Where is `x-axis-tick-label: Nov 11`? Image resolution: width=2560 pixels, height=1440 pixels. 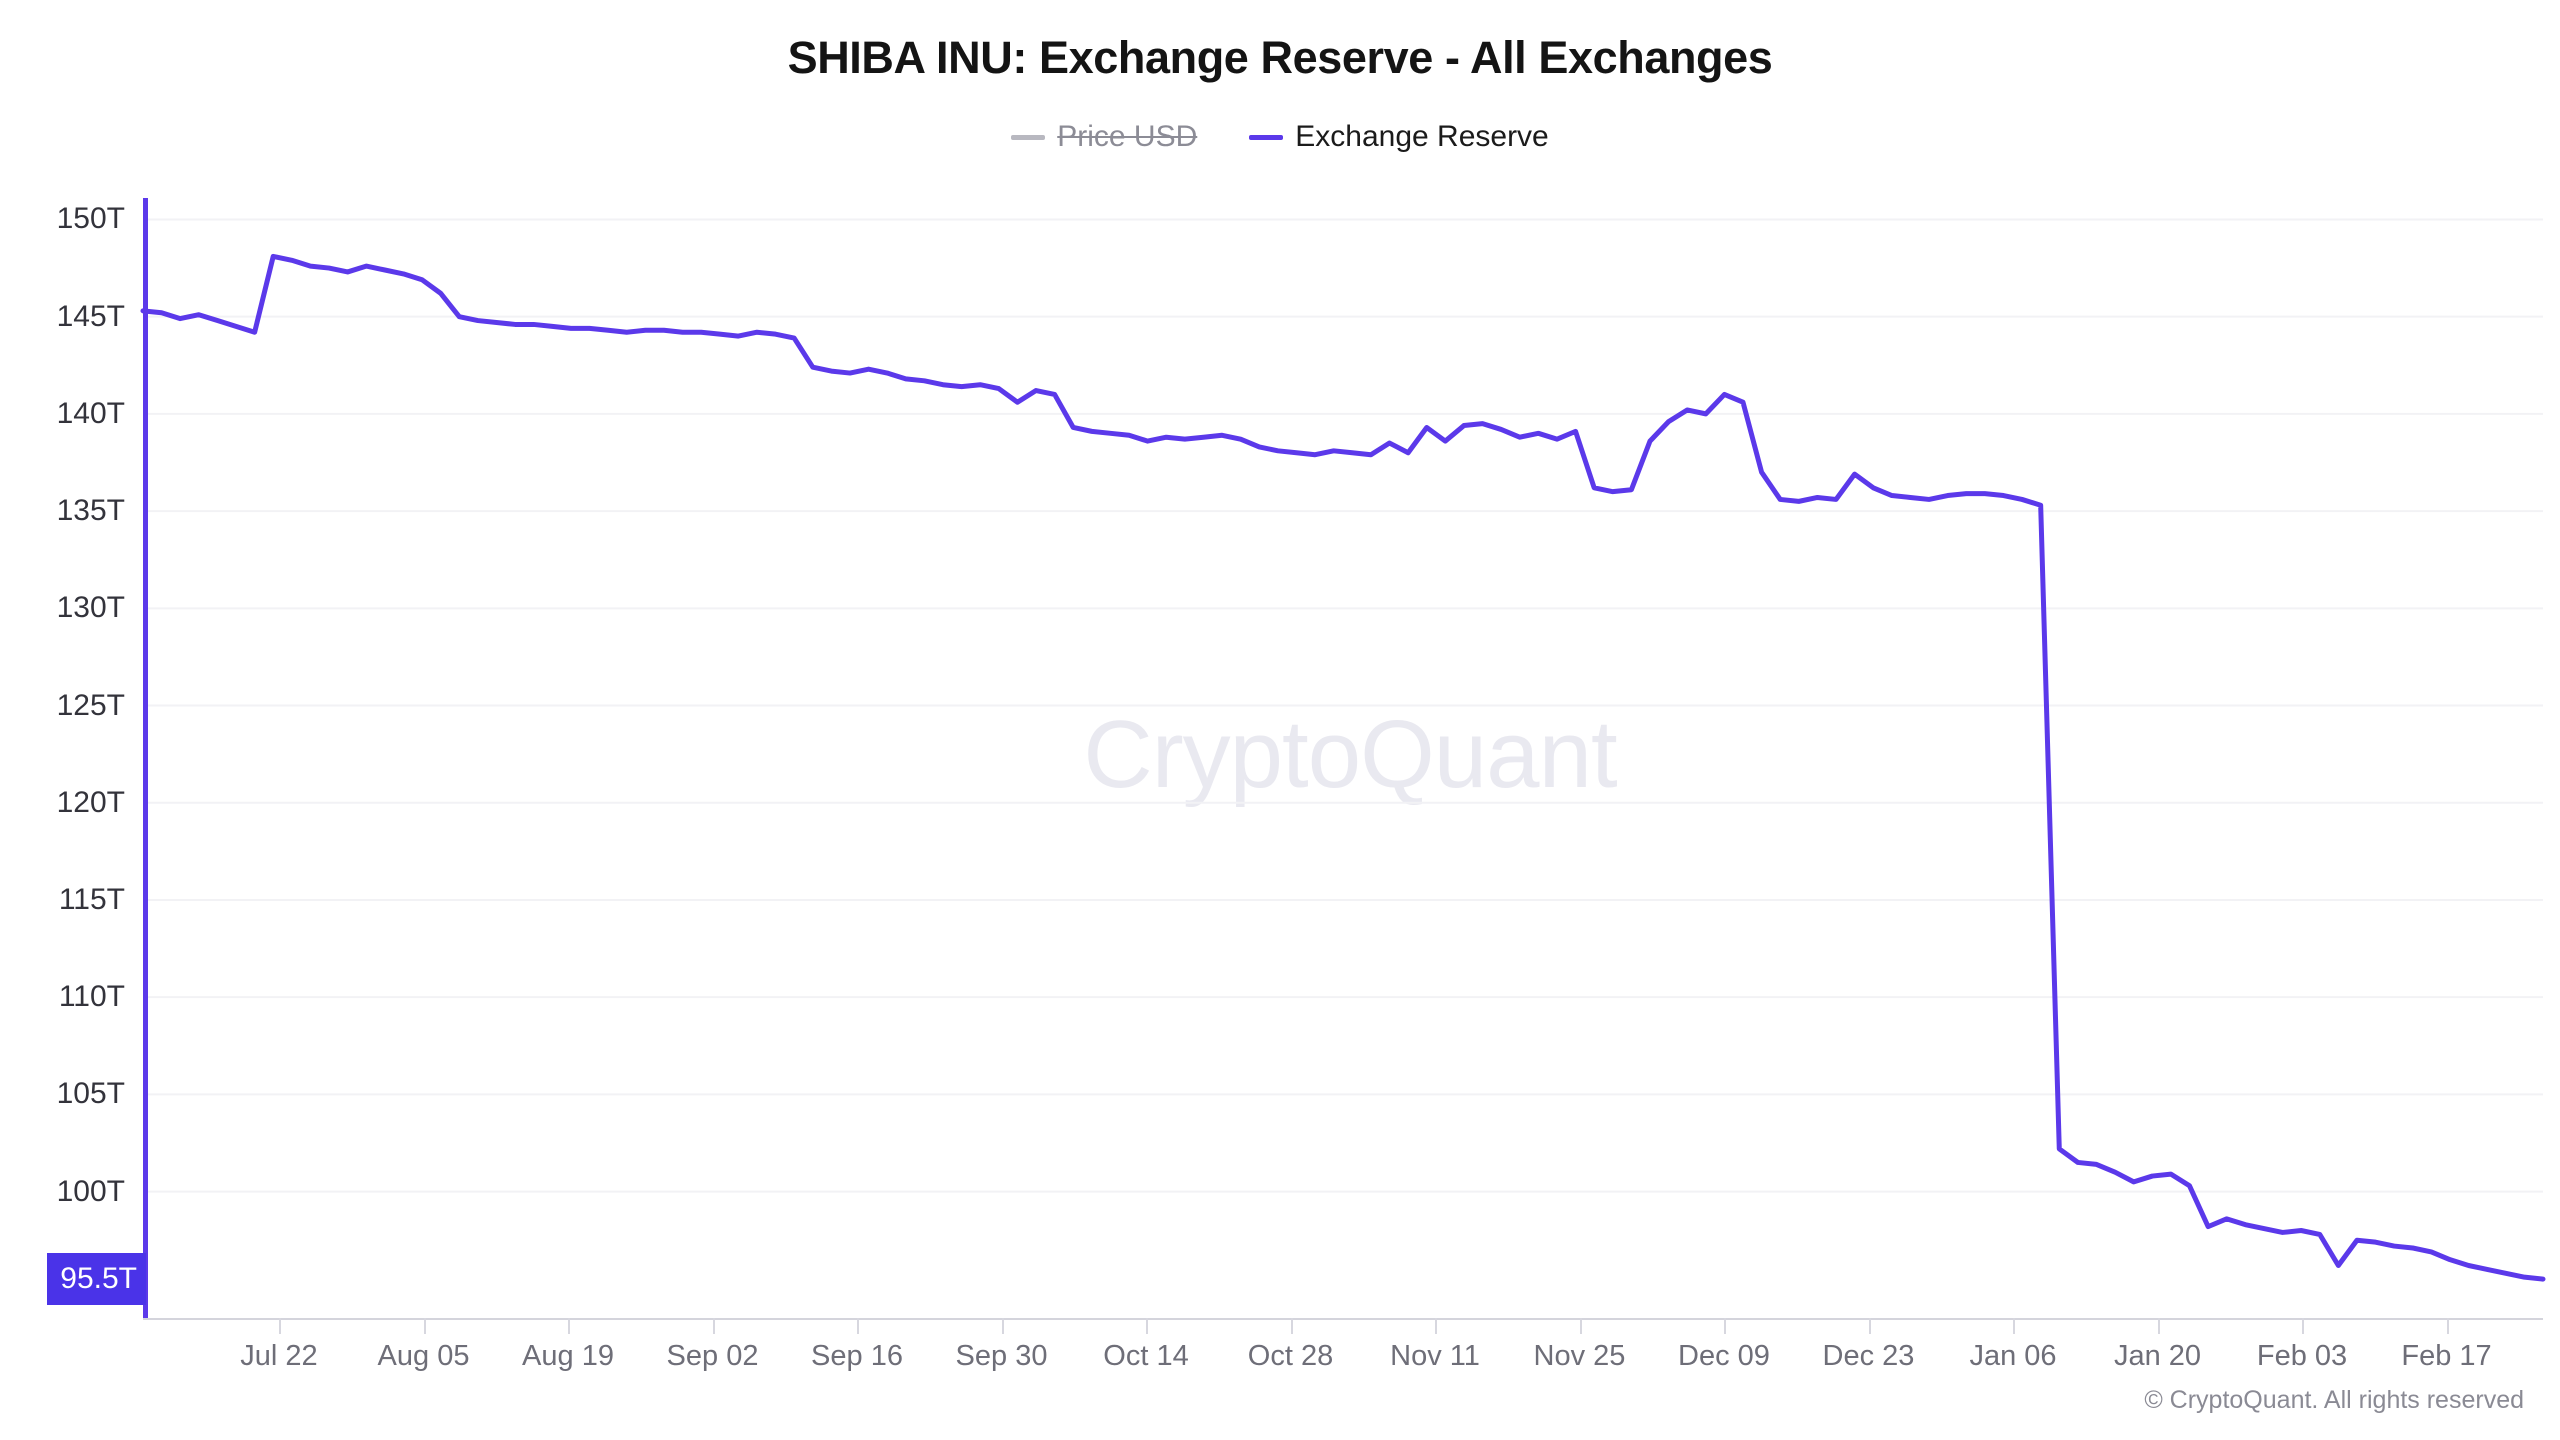 x-axis-tick-label: Nov 11 is located at coordinates (1435, 1356).